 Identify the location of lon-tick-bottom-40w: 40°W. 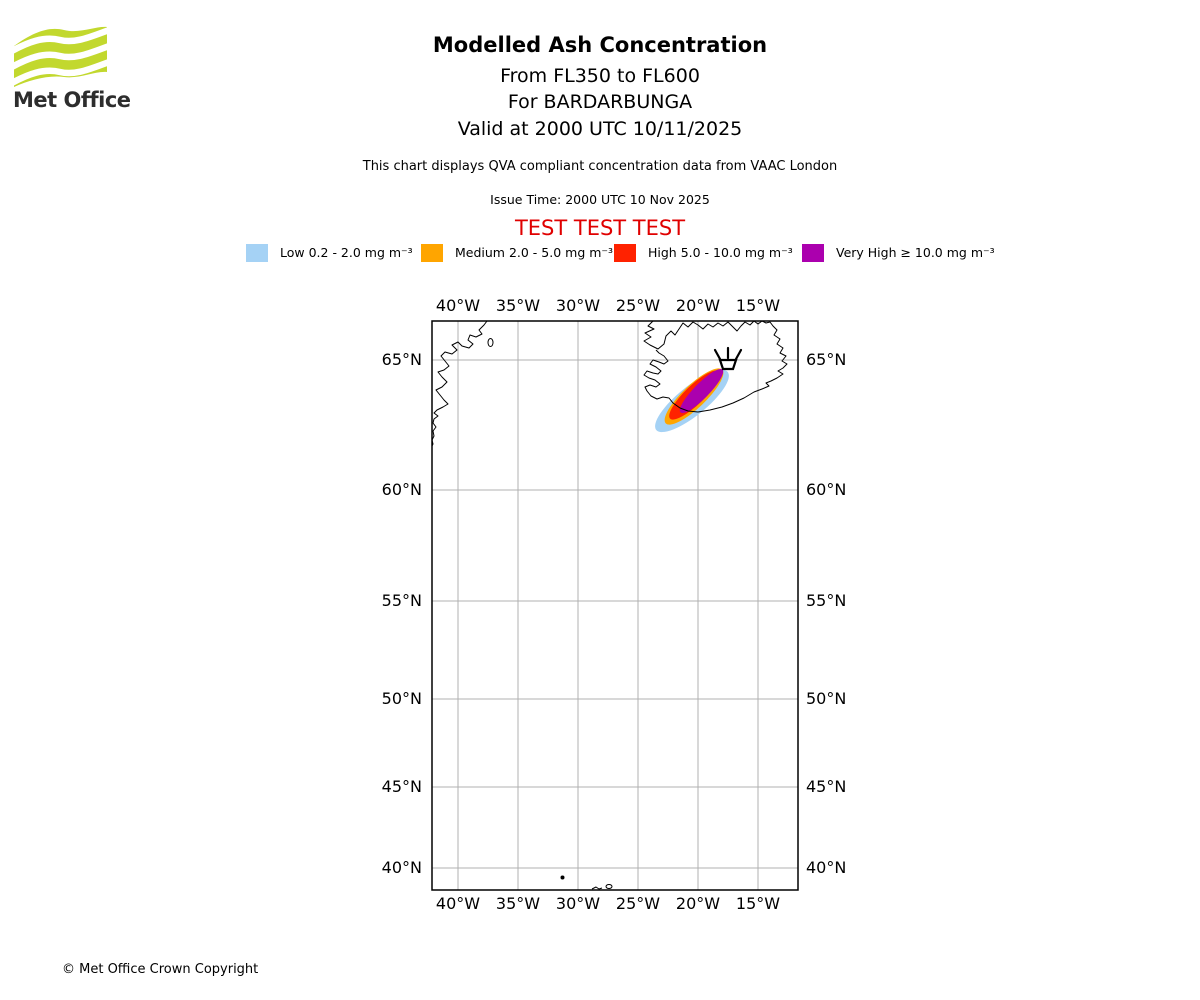
(458, 903).